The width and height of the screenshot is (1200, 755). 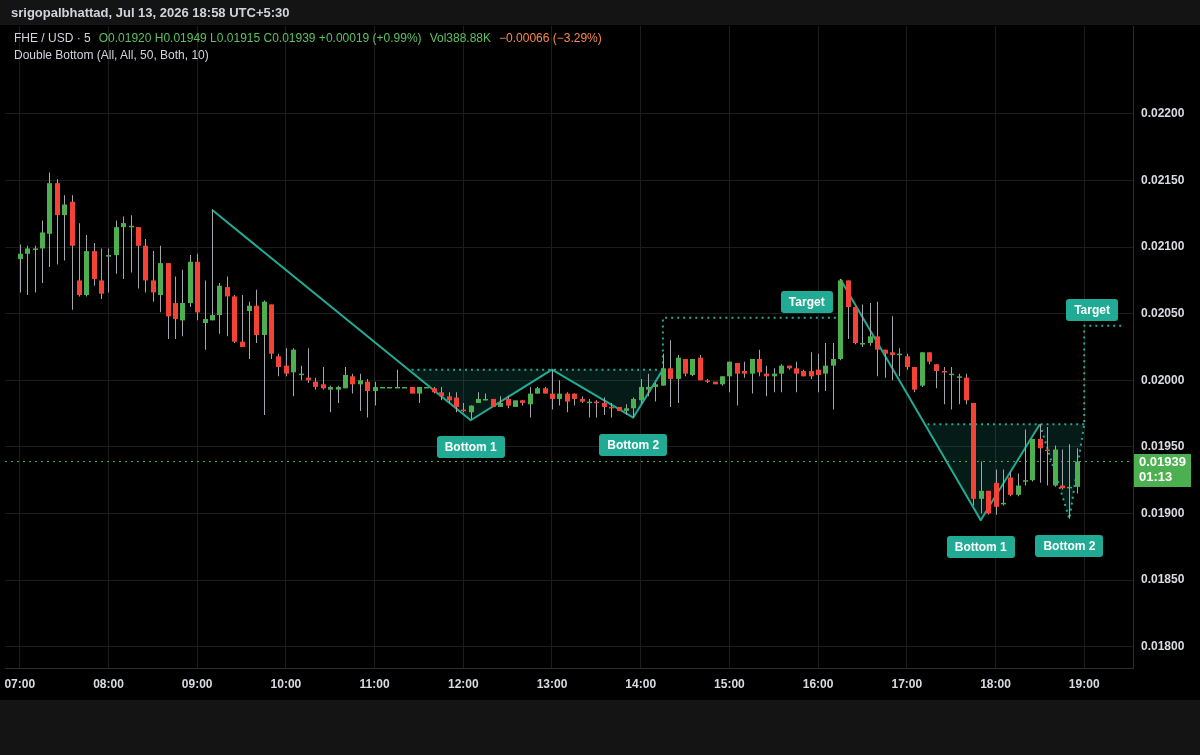 I want to click on x-tick-label: 12:00, so click(x=463, y=683).